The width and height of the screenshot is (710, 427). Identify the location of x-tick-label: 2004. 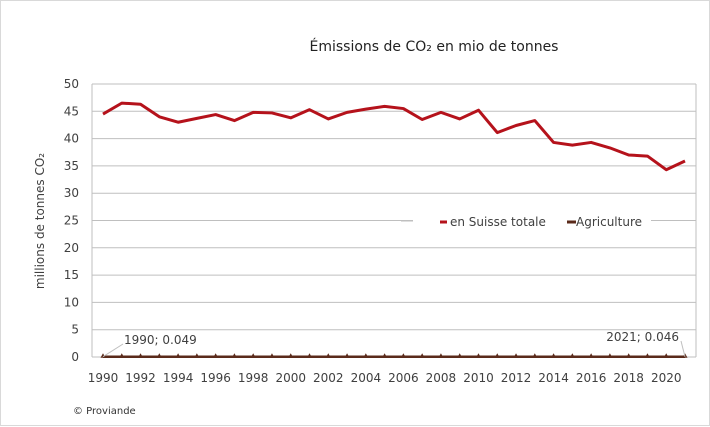
(366, 378).